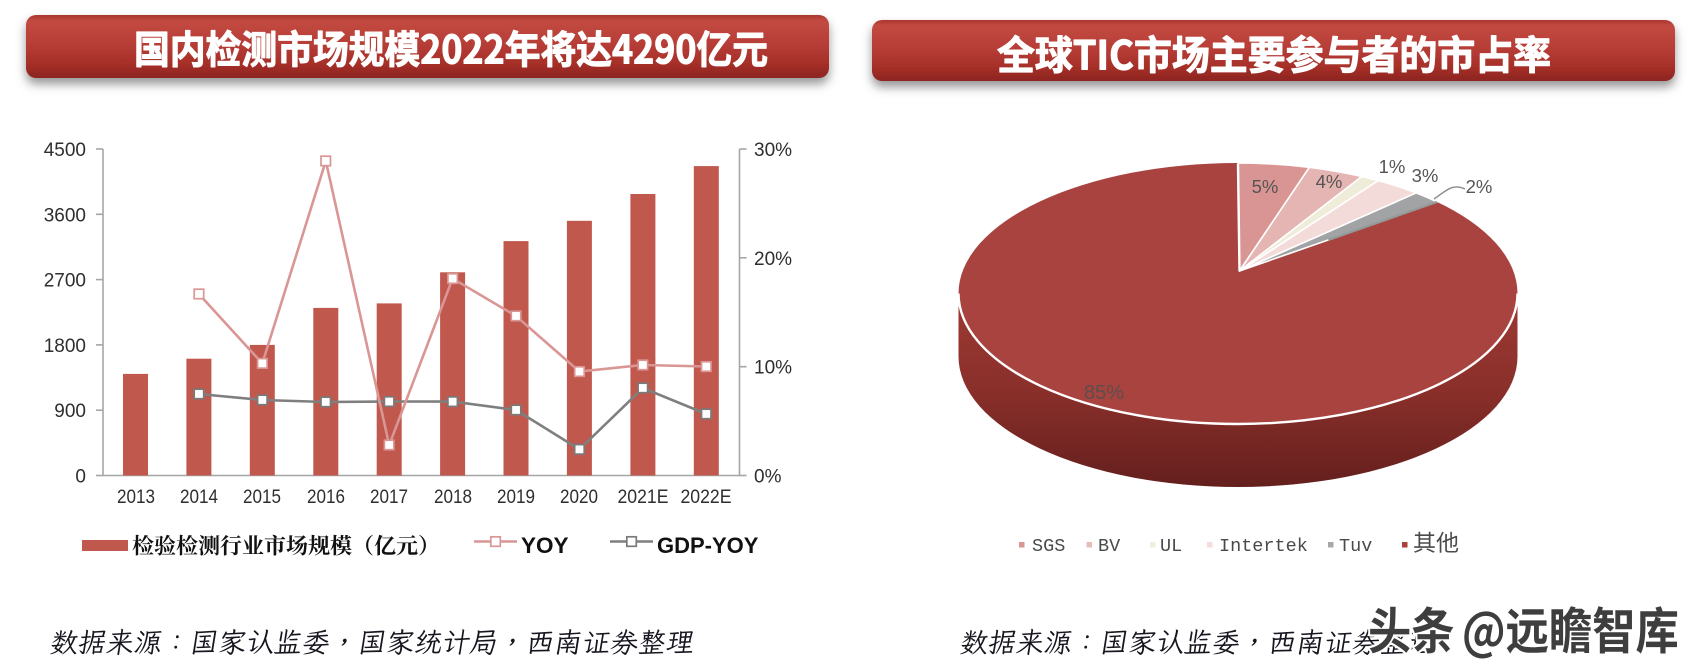 This screenshot has width=1698, height=667. What do you see at coordinates (768, 477) in the screenshot?
I see `svg-text: 0%` at bounding box center [768, 477].